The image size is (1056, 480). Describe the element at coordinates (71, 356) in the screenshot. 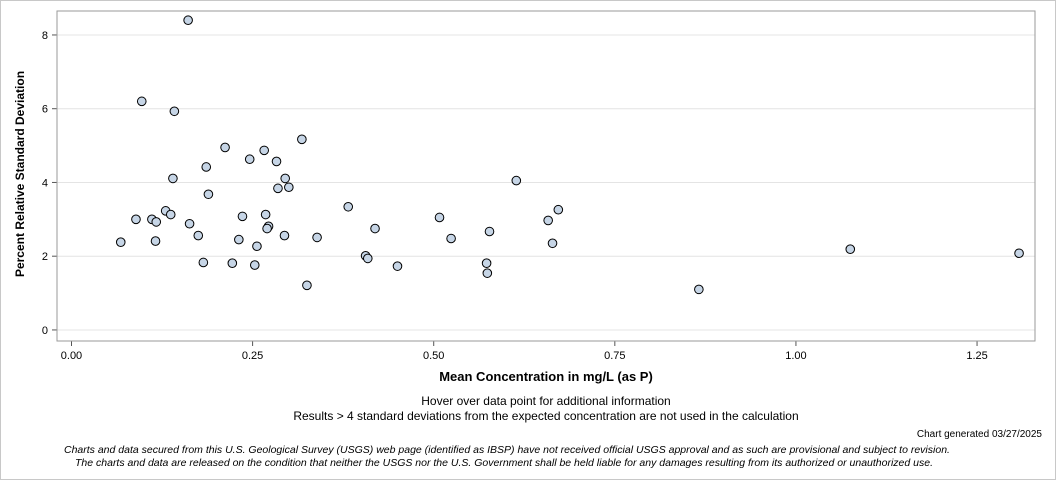

I see `x-tick-label: 0.00` at that location.